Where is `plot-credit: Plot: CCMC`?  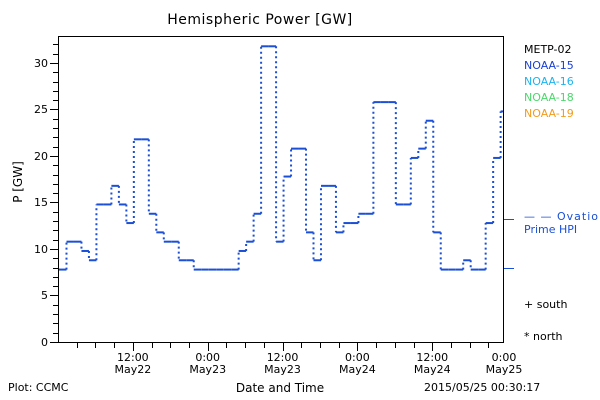
plot-credit: Plot: CCMC is located at coordinates (38, 387).